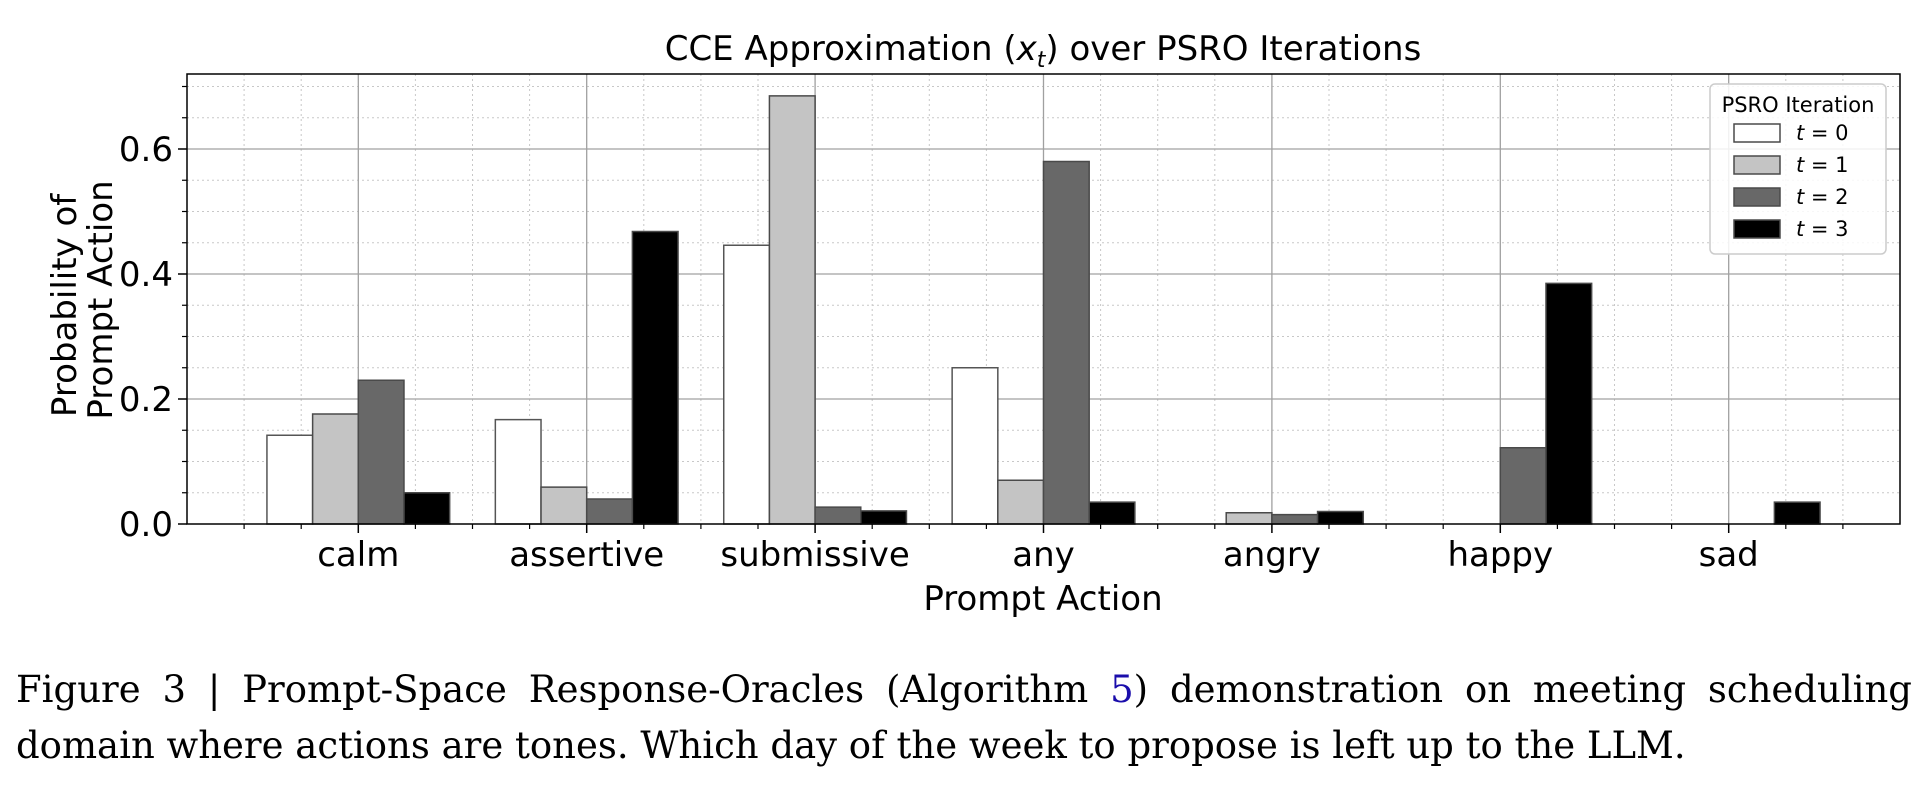  What do you see at coordinates (746, 384) in the screenshot?
I see `bar-submissive-t0` at bounding box center [746, 384].